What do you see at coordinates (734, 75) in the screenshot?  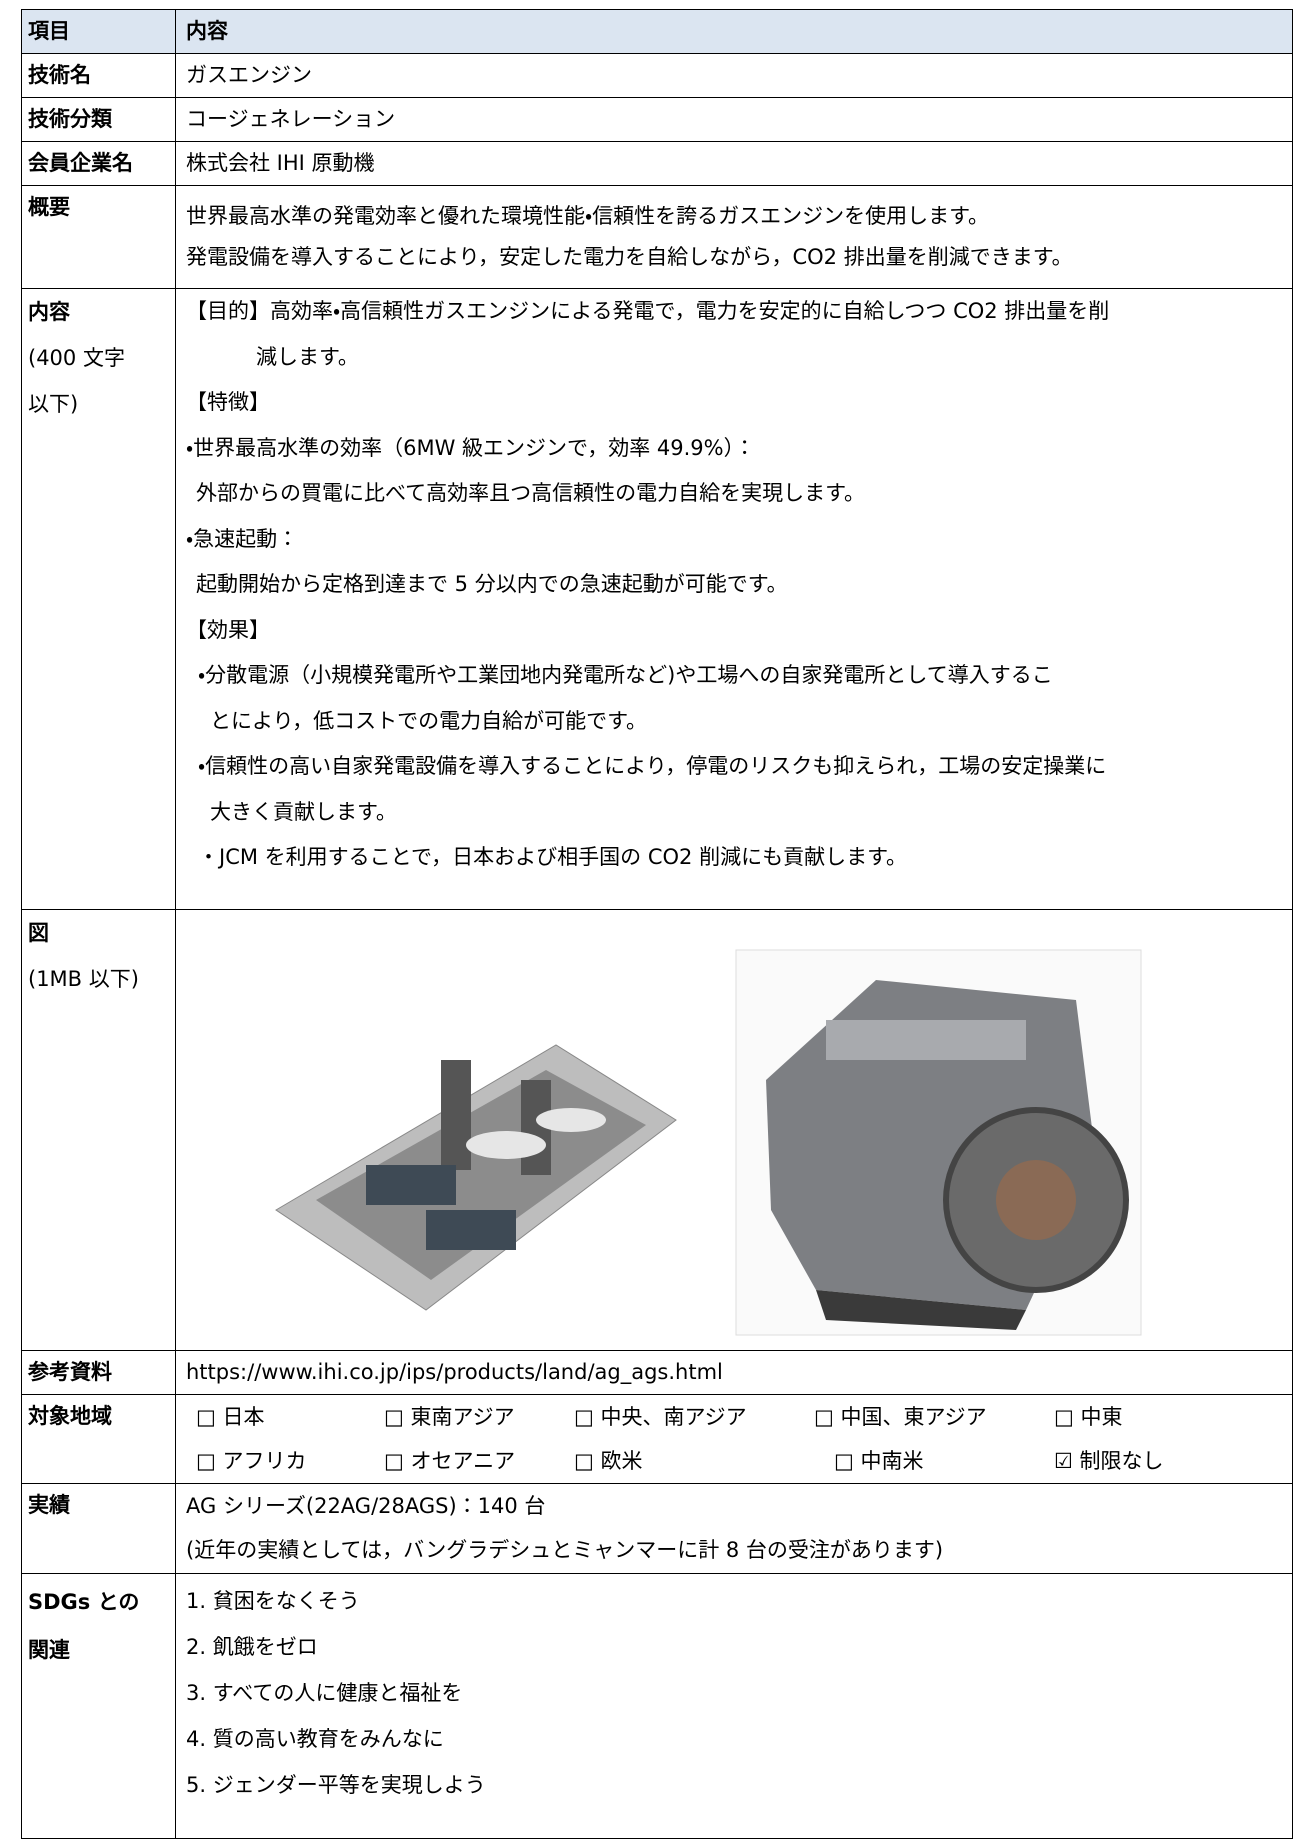 I see `row-content: ガスエンジン` at bounding box center [734, 75].